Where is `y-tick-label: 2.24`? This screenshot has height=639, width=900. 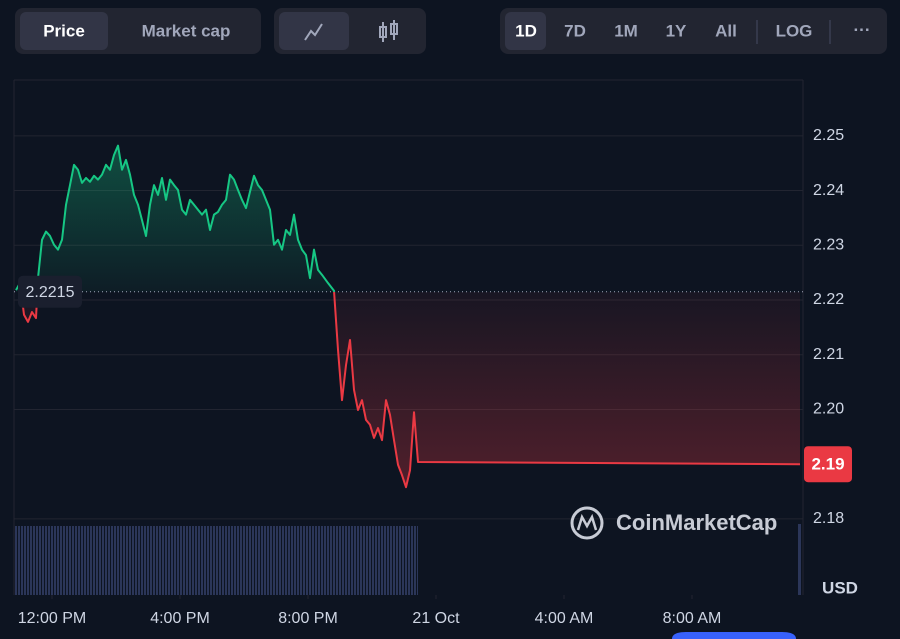
y-tick-label: 2.24 is located at coordinates (828, 190).